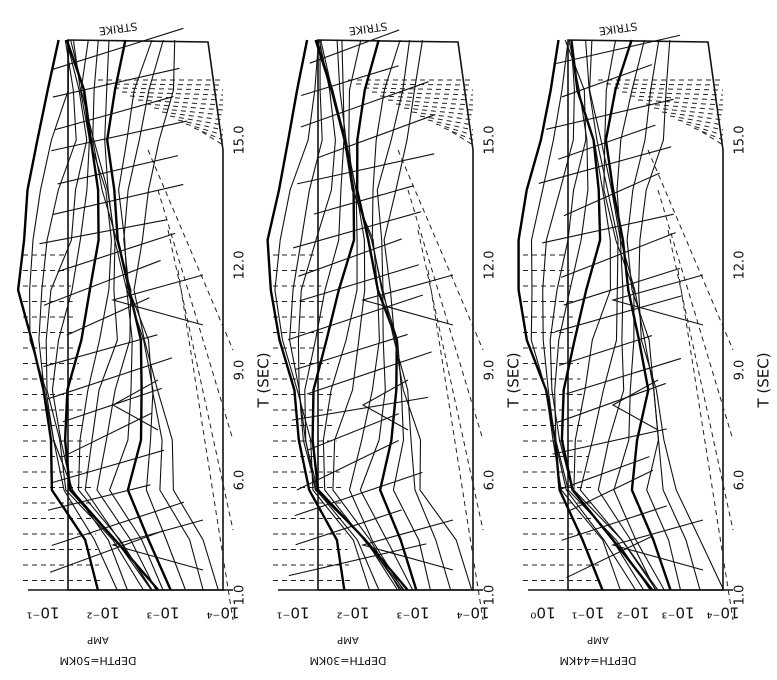  I want to click on t-tick-label: 1.0, so click(740, 595).